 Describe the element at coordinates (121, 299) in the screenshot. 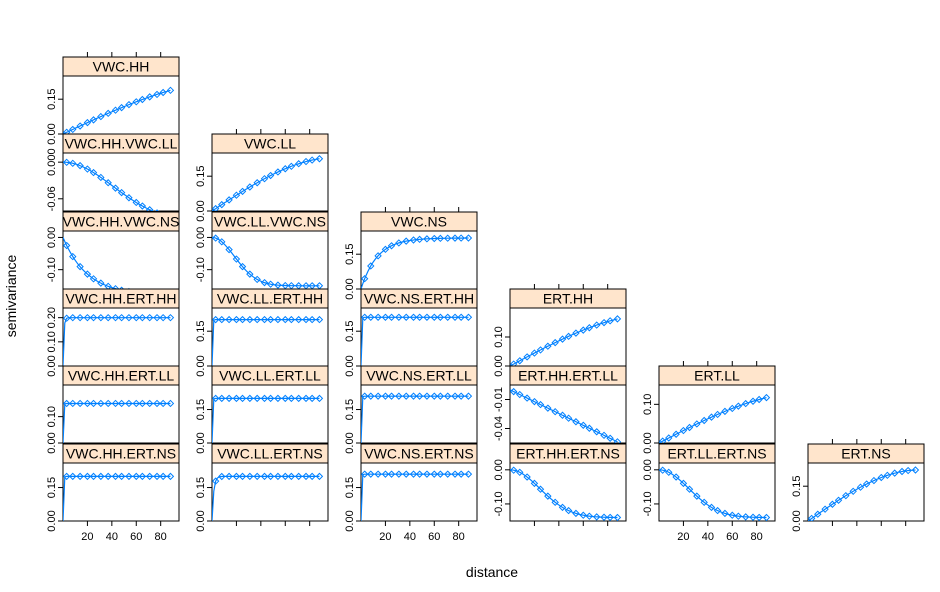

I see `panel-title: VWC.HH.ERT.HH` at that location.